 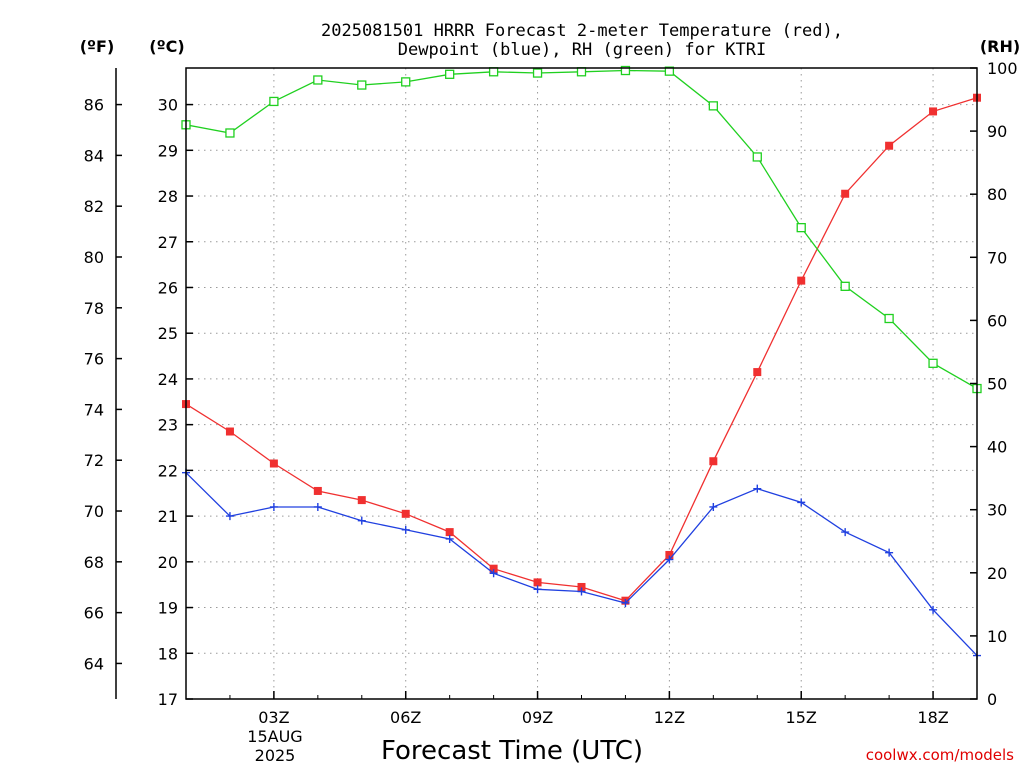 What do you see at coordinates (168, 379) in the screenshot?
I see `celsius-tick-label: 24` at bounding box center [168, 379].